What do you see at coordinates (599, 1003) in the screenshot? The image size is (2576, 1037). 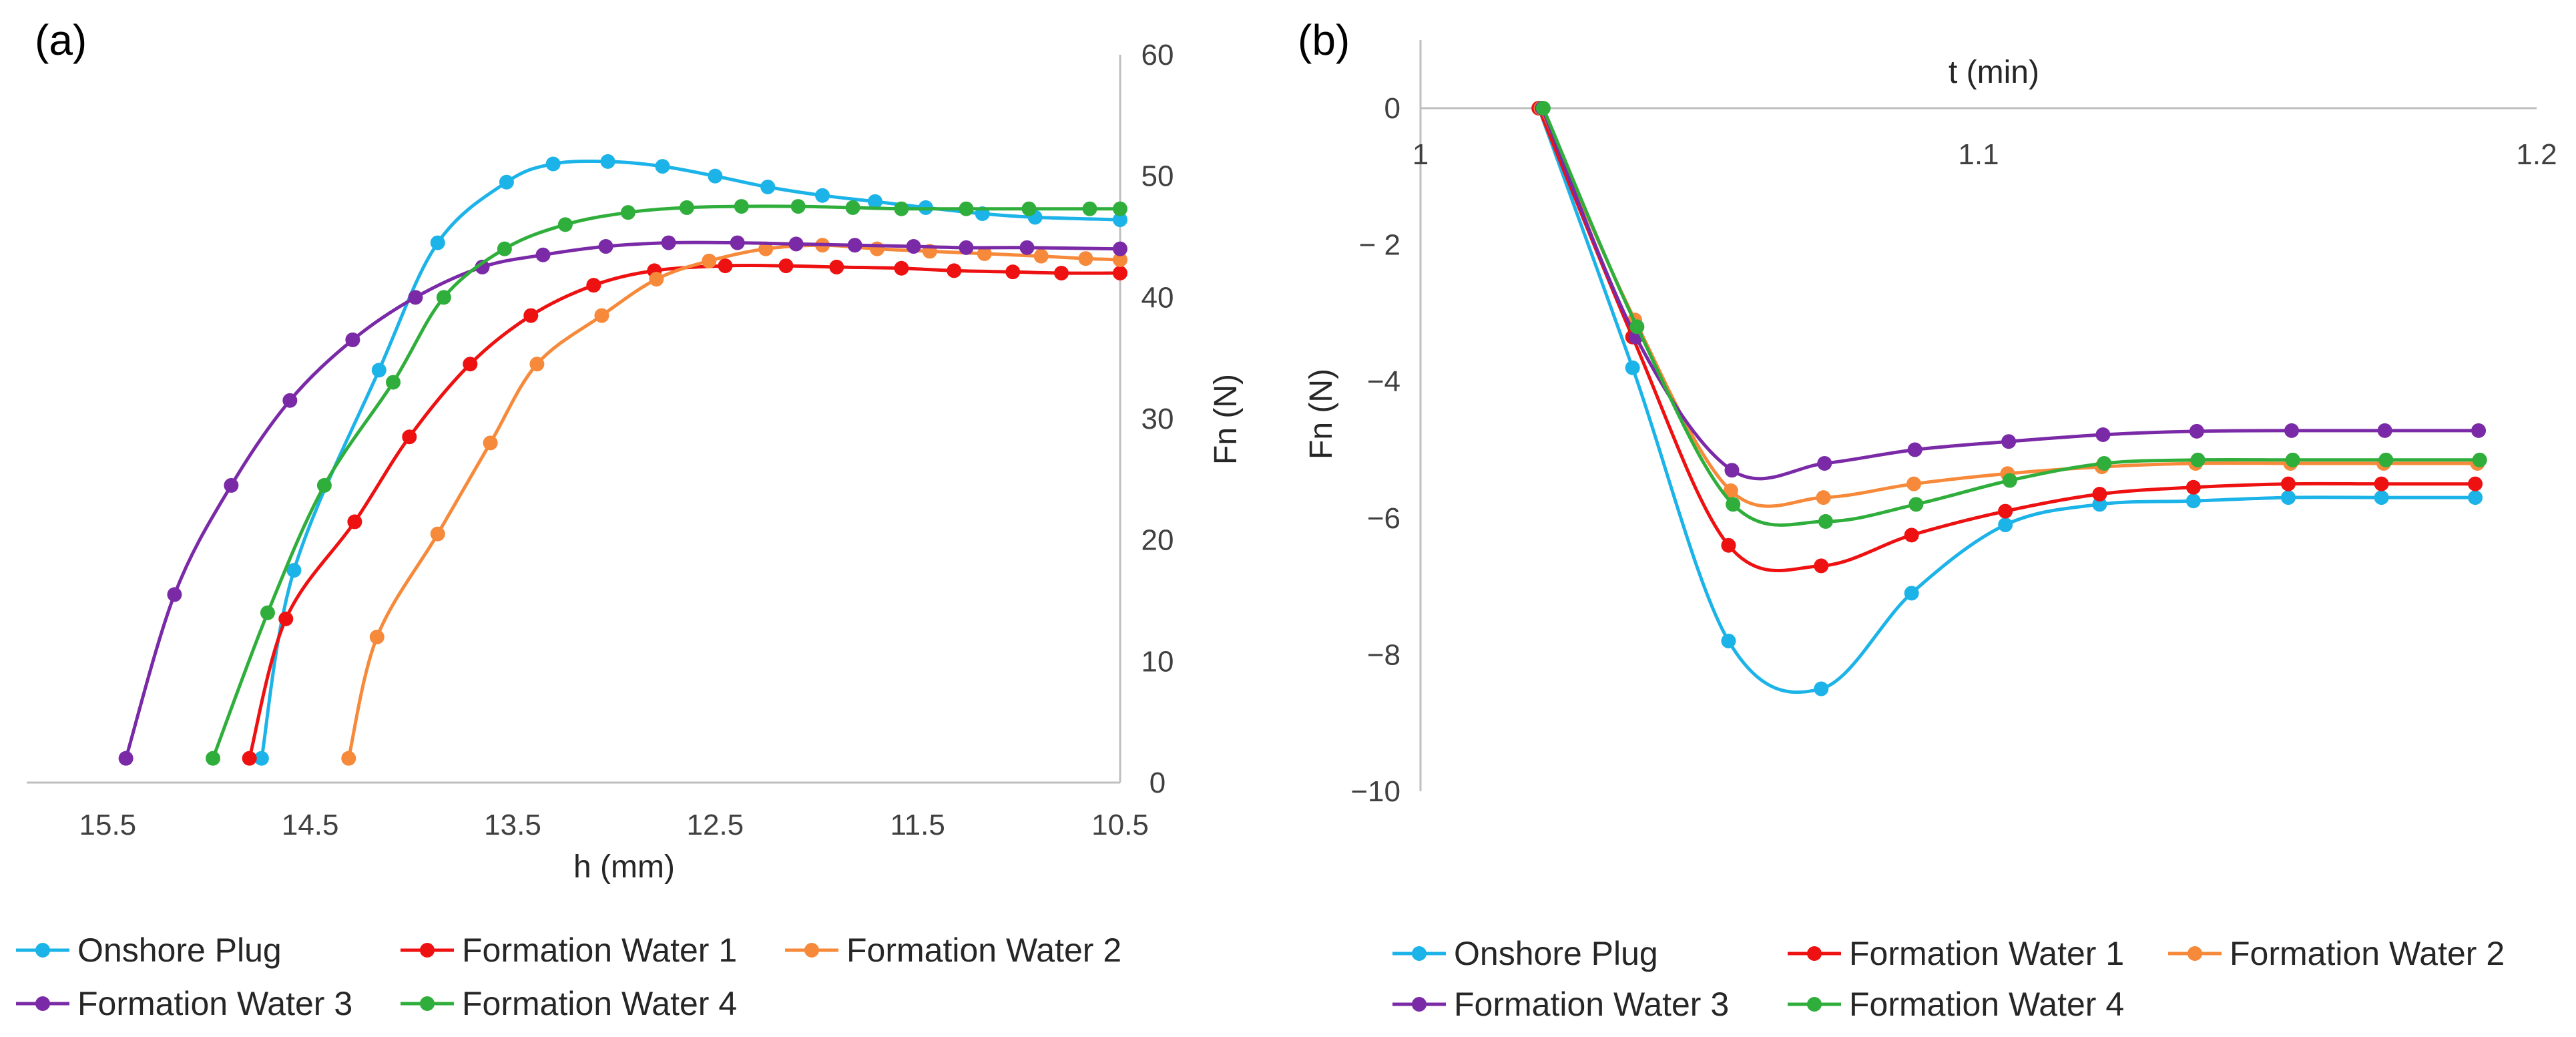 I see `chart-a-legend-label: Formation Water 4` at bounding box center [599, 1003].